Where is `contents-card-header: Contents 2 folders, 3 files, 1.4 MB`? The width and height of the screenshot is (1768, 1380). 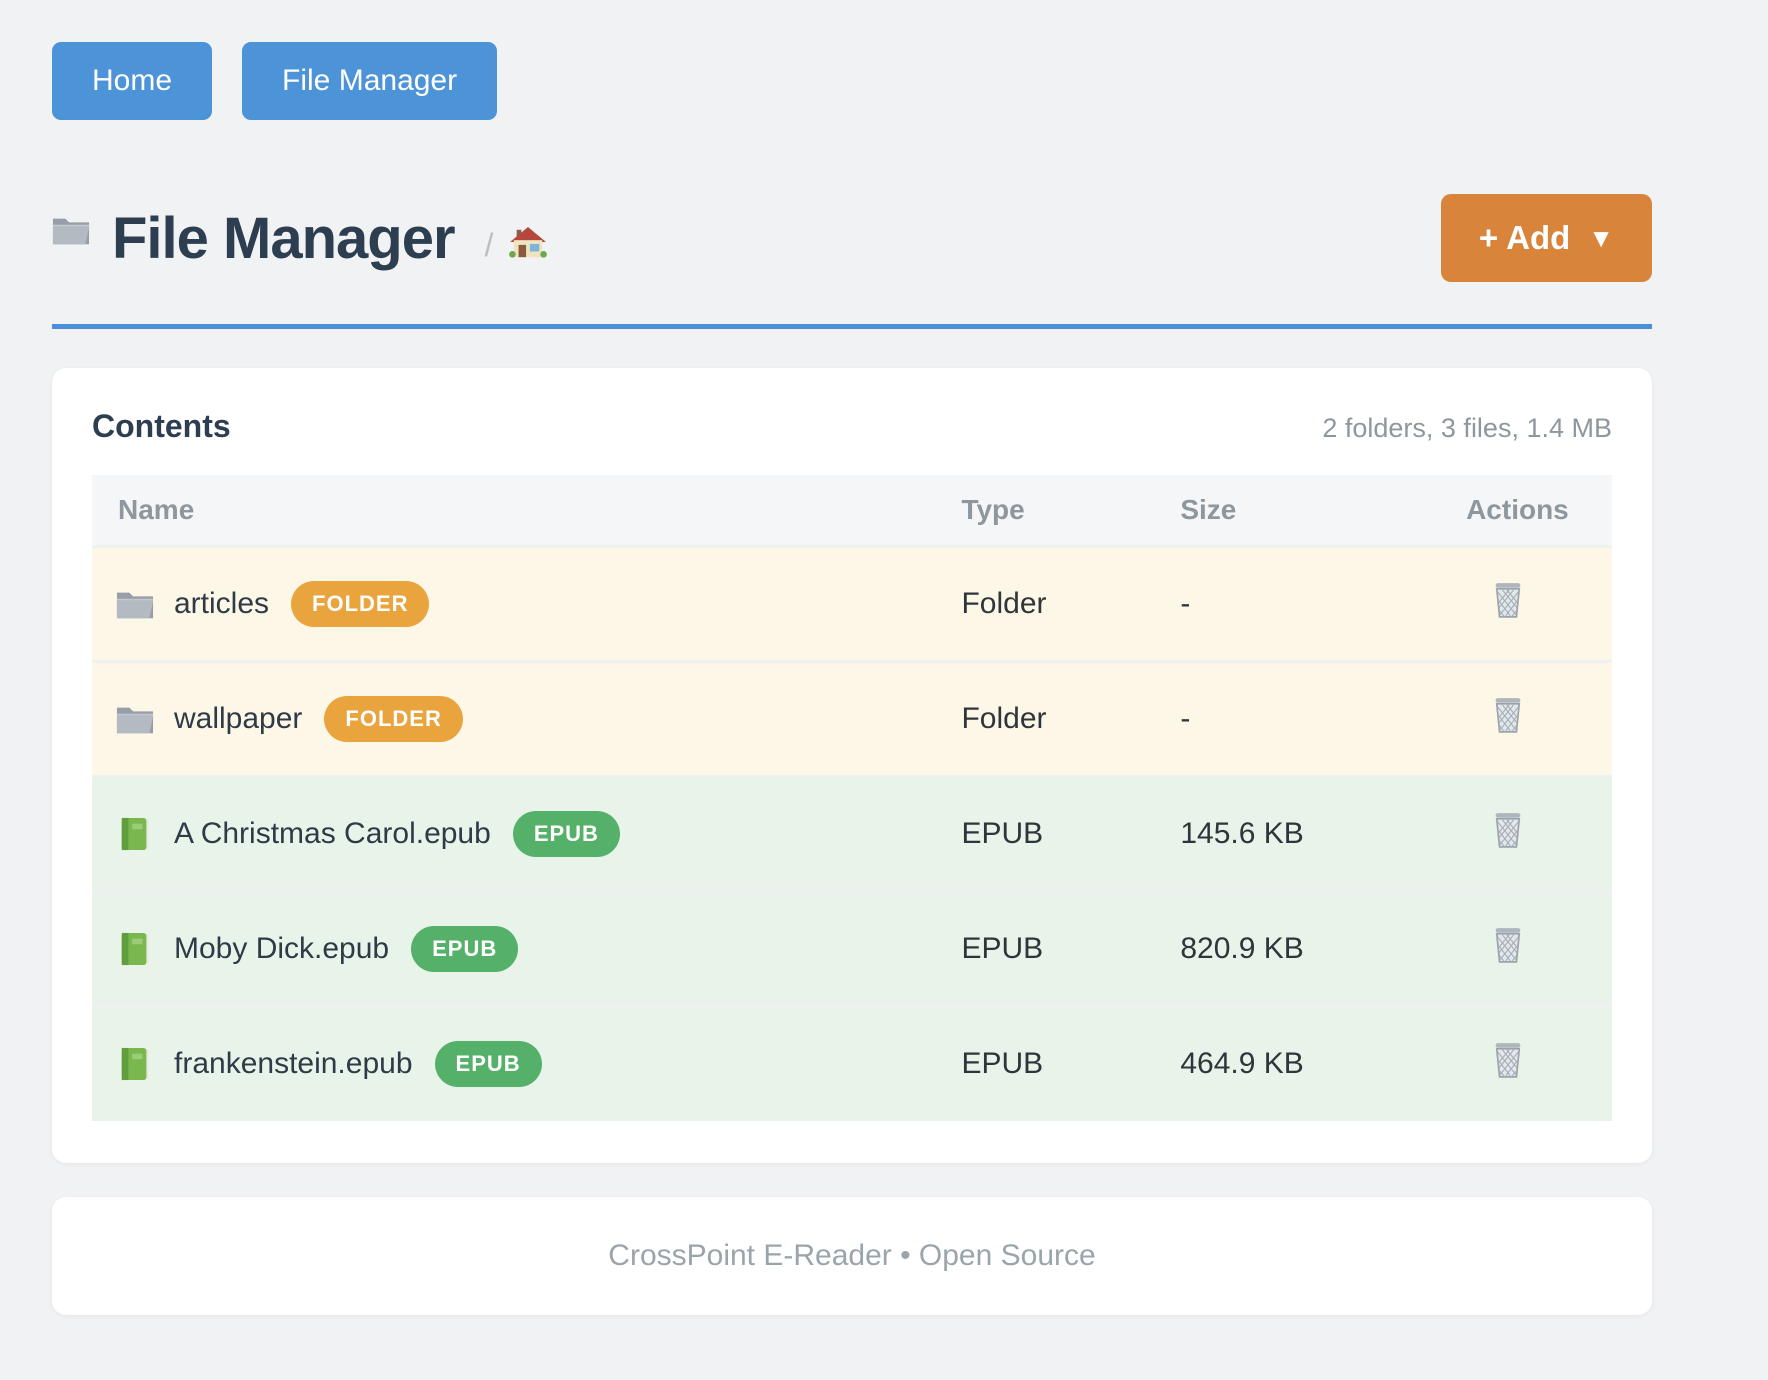
contents-card-header: Contents 2 folders, 3 files, 1.4 MB is located at coordinates (852, 426).